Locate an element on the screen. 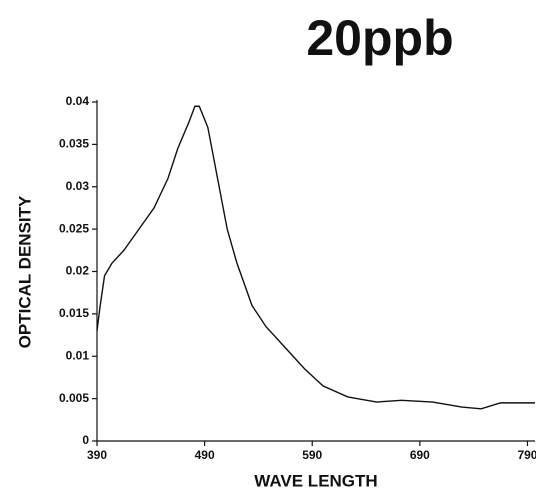  y-tick-label: 0 is located at coordinates (85, 440).